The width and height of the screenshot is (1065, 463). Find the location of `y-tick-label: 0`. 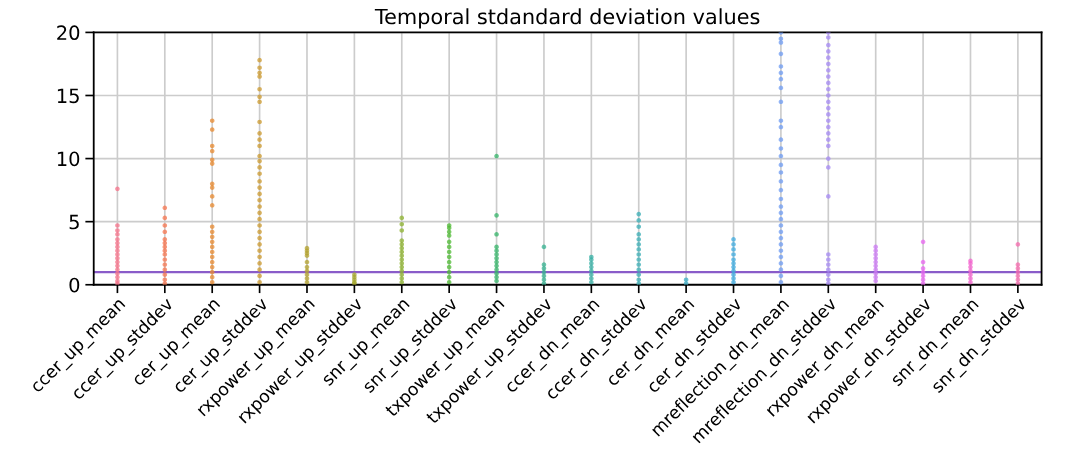

y-tick-label: 0 is located at coordinates (74, 285).